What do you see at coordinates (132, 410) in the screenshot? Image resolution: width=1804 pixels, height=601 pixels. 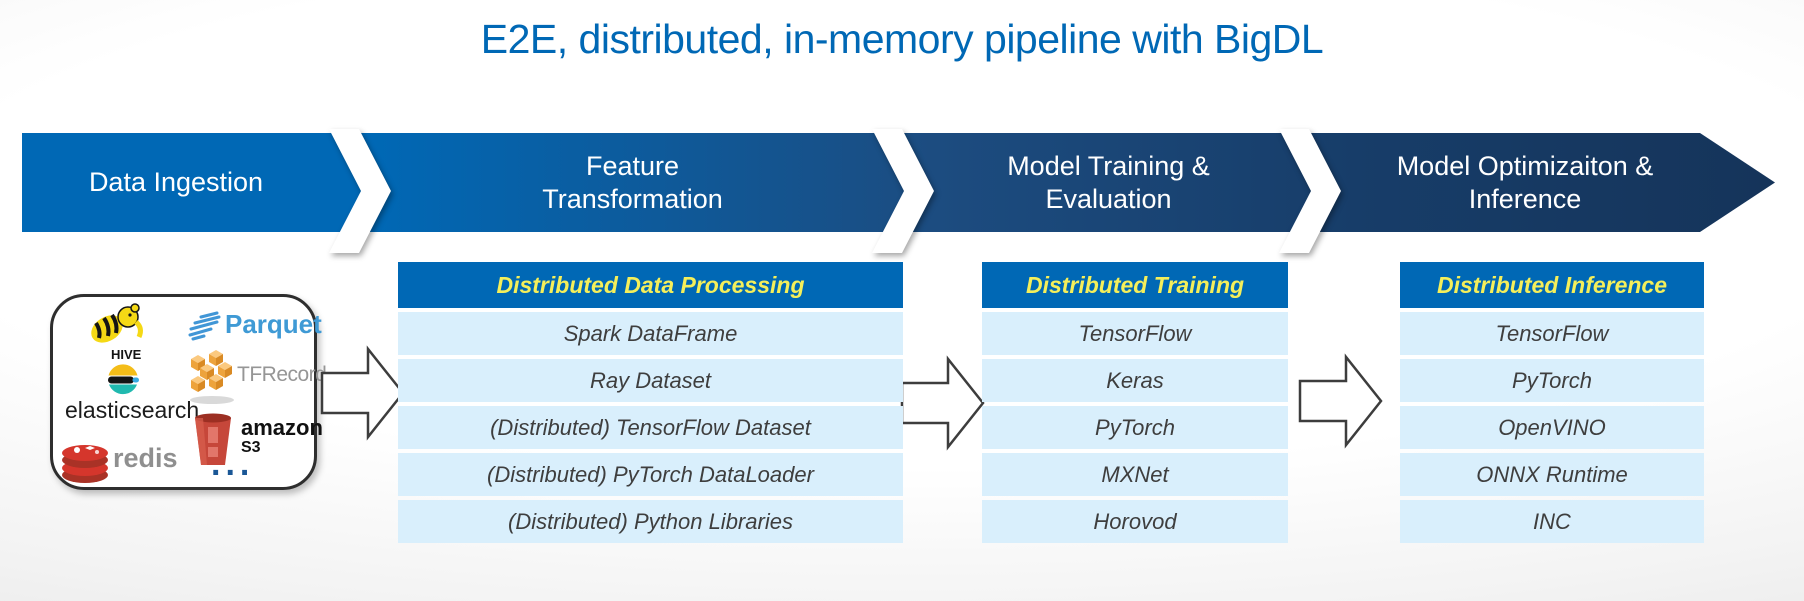 I see `elasticsearch-label: elasticsearch` at bounding box center [132, 410].